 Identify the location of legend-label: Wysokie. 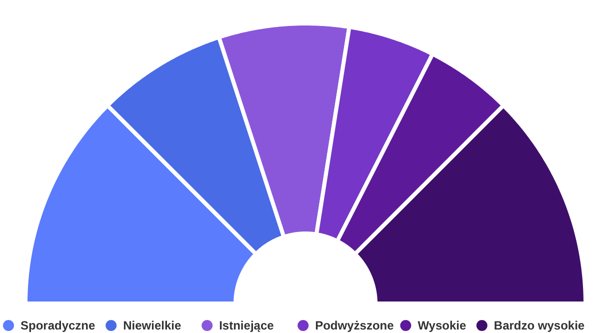
(442, 325).